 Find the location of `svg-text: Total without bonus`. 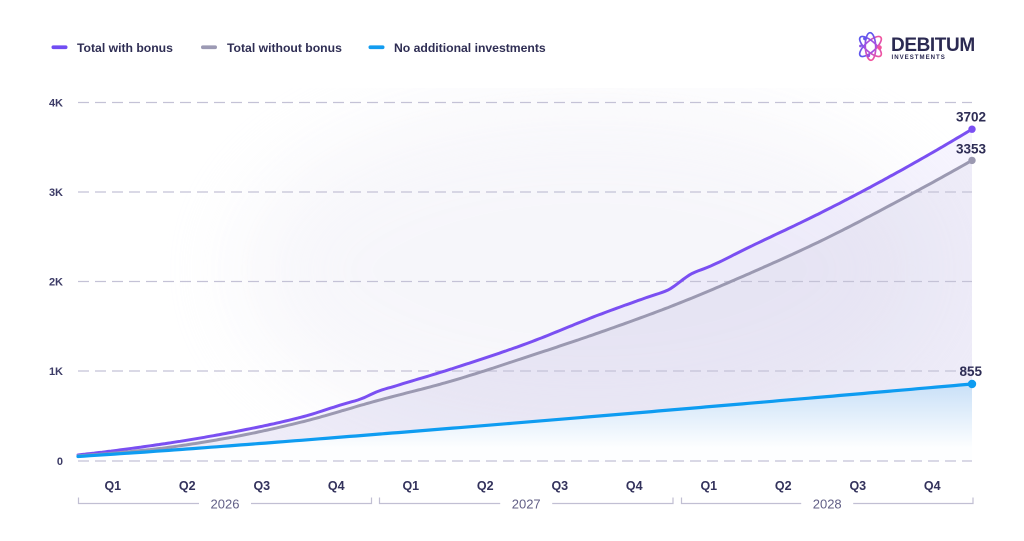

svg-text: Total without bonus is located at coordinates (284, 48).